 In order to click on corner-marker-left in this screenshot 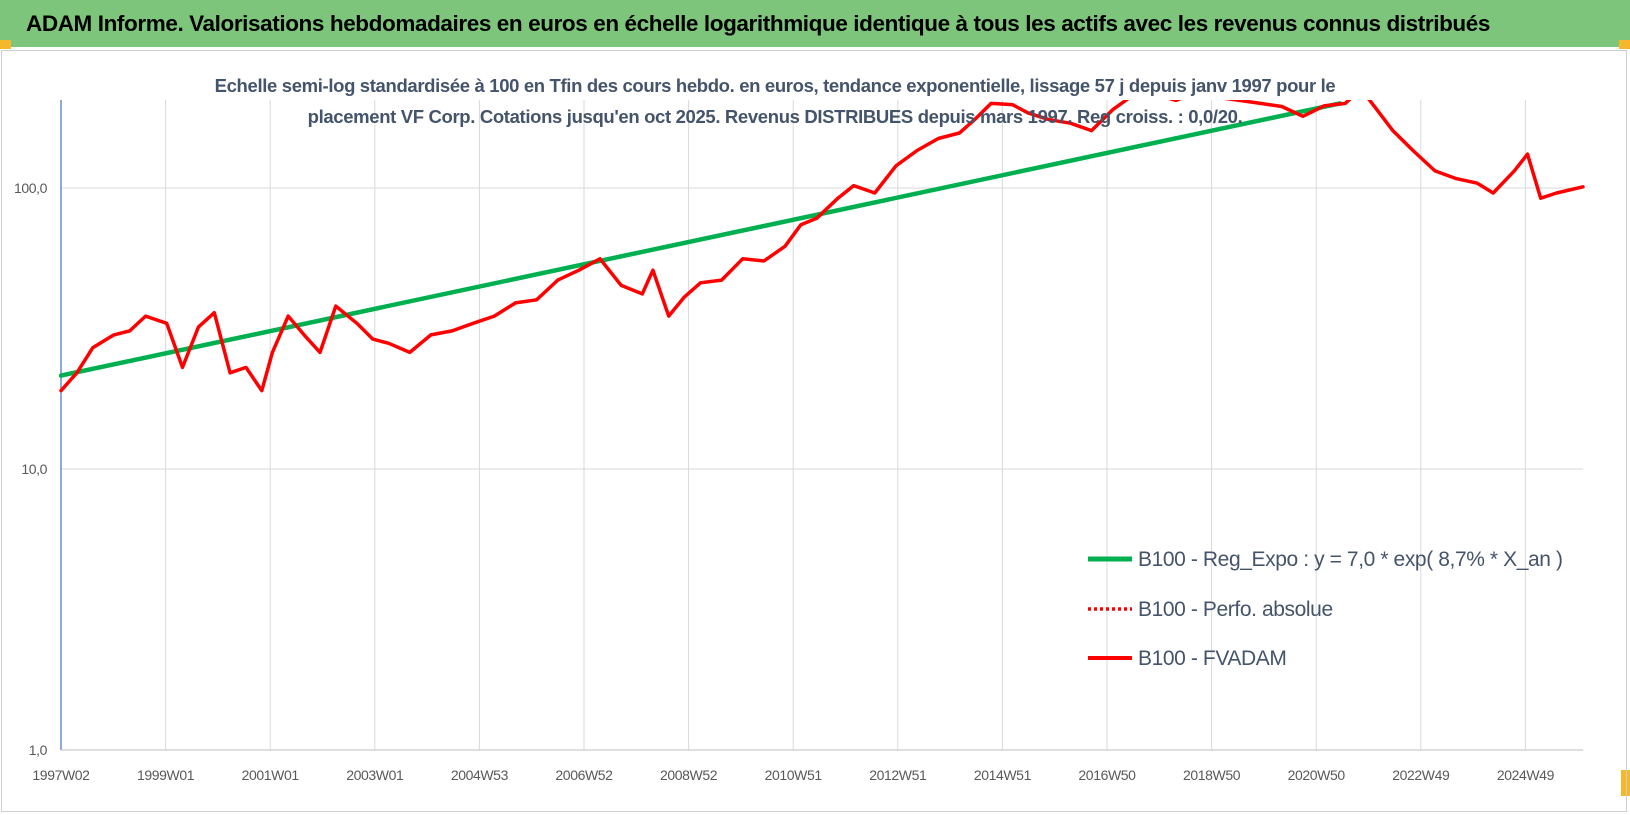, I will do `click(5, 44)`.